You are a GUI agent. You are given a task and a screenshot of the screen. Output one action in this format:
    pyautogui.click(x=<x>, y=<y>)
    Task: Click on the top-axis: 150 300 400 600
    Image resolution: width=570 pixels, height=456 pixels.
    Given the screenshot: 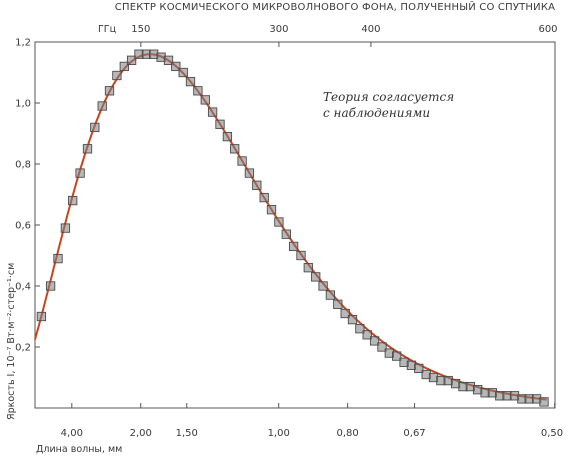 What is the action you would take?
    pyautogui.click(x=344, y=35)
    